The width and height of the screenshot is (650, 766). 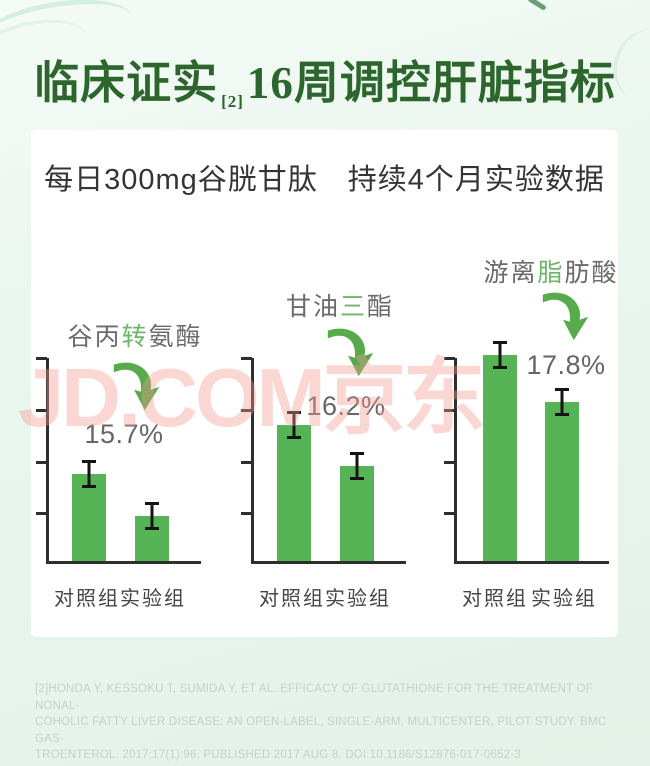 I want to click on indicator-label: 游离脂肪酸, so click(x=551, y=271).